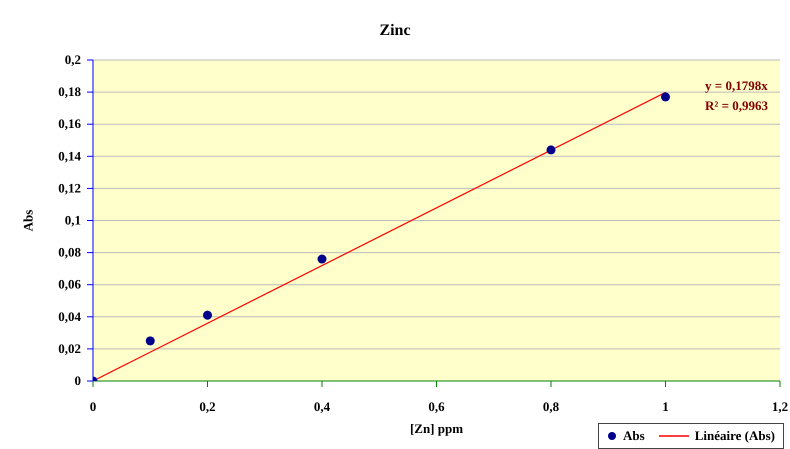 Image resolution: width=790 pixels, height=449 pixels. What do you see at coordinates (69, 348) in the screenshot?
I see `y-tick-label: 0,02` at bounding box center [69, 348].